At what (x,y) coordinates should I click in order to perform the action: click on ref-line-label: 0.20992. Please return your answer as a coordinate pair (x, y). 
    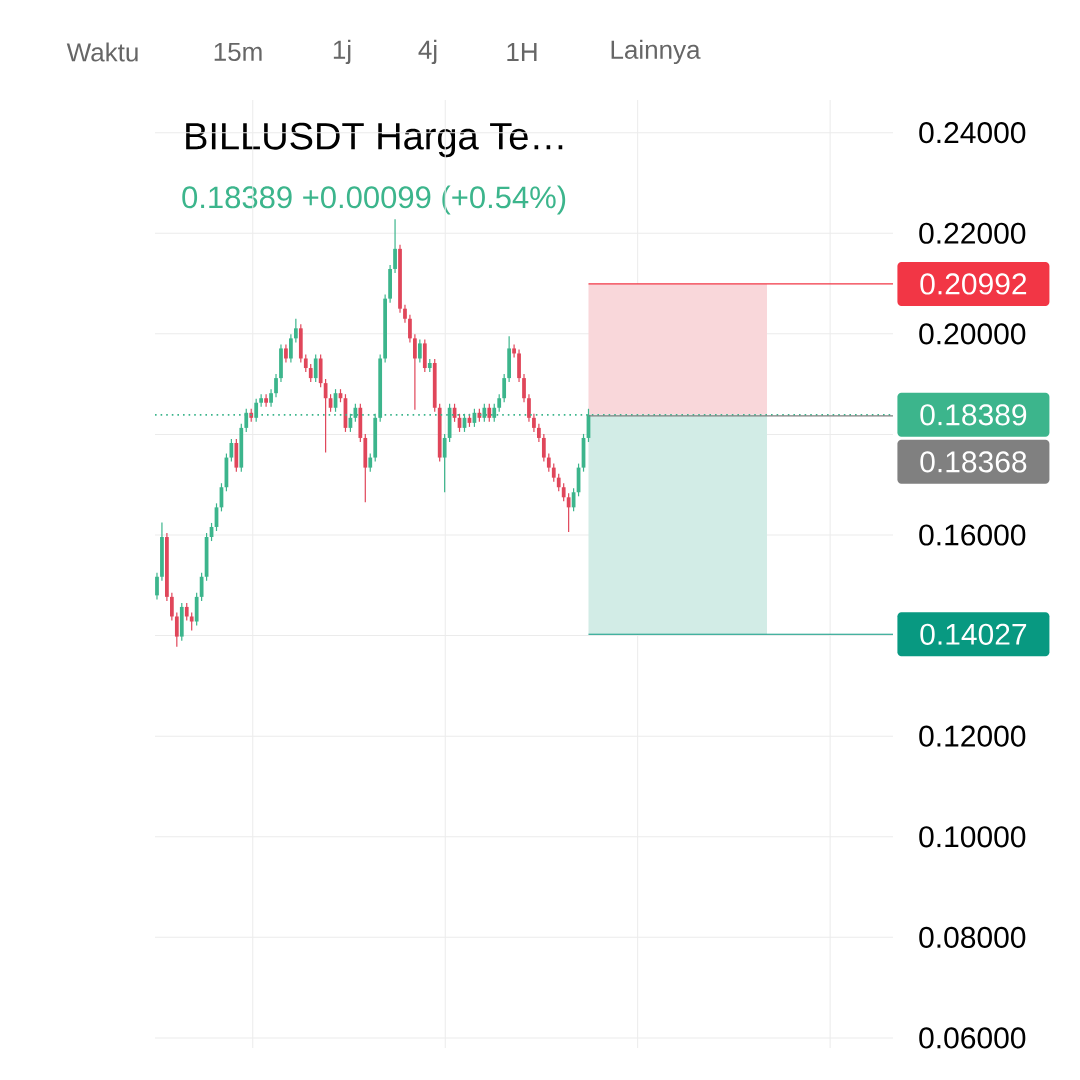
    Looking at the image, I should click on (973, 284).